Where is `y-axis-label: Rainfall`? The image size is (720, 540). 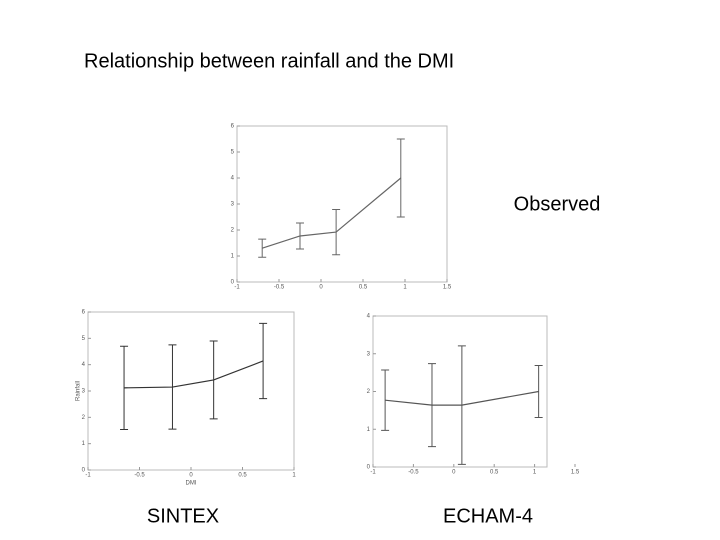 y-axis-label: Rainfall is located at coordinates (79, 391).